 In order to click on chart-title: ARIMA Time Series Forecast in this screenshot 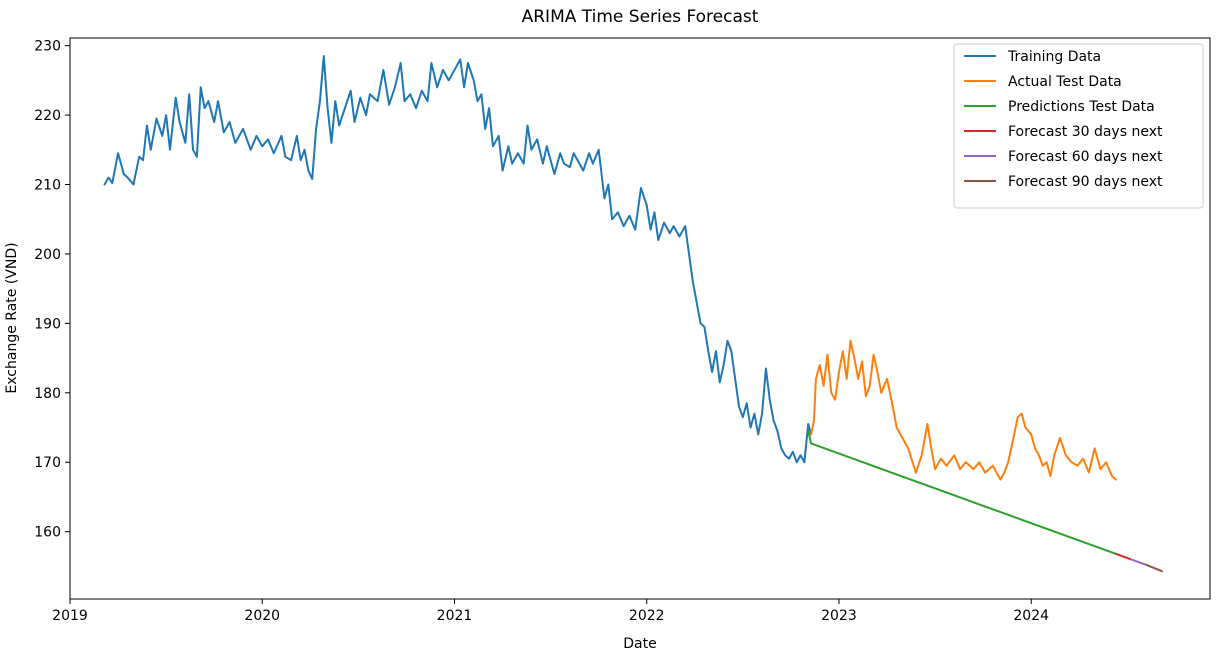, I will do `click(640, 17)`.